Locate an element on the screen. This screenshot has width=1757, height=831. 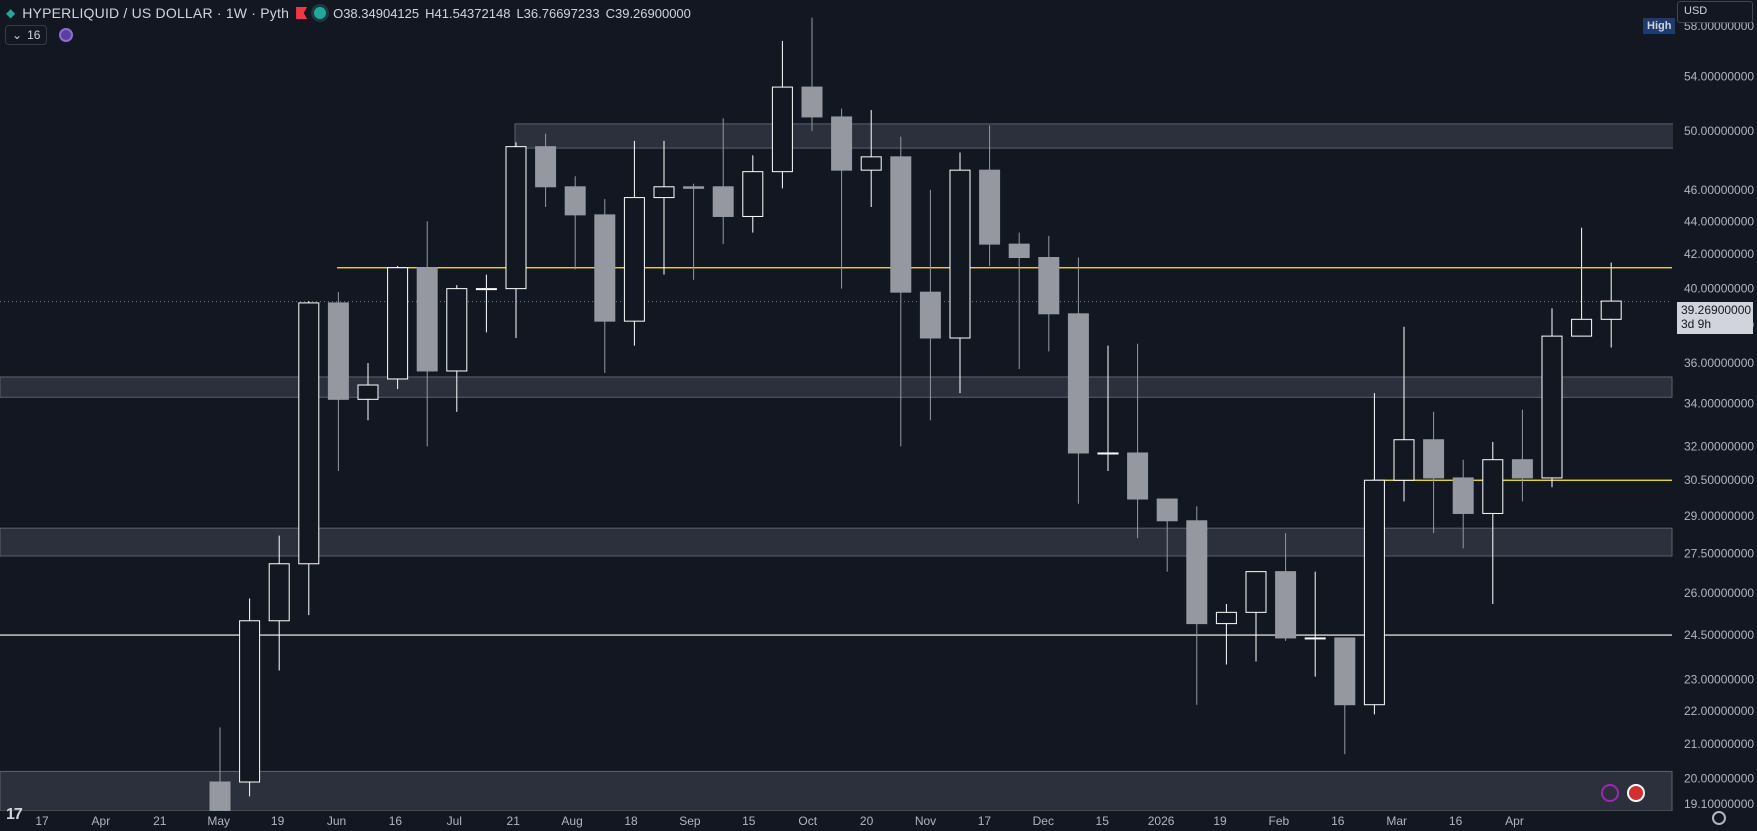
currency-select: USD is located at coordinates (1715, 12).